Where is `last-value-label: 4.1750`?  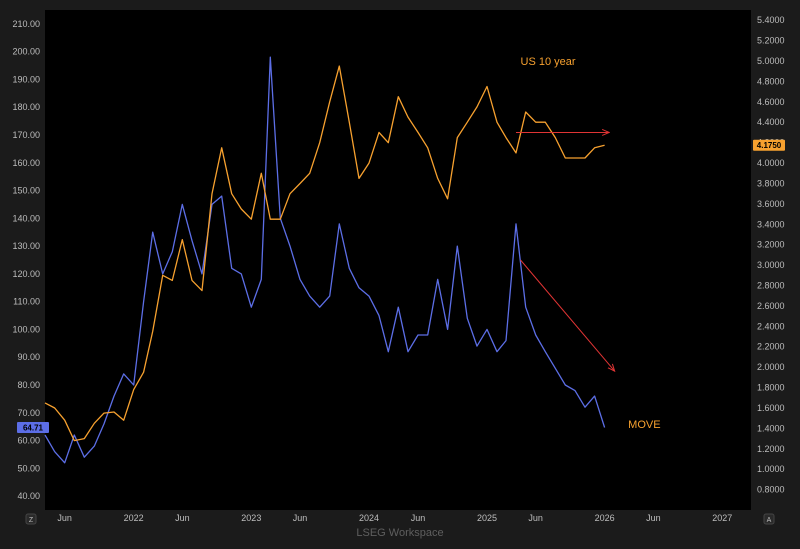
last-value-label: 4.1750 is located at coordinates (769, 145).